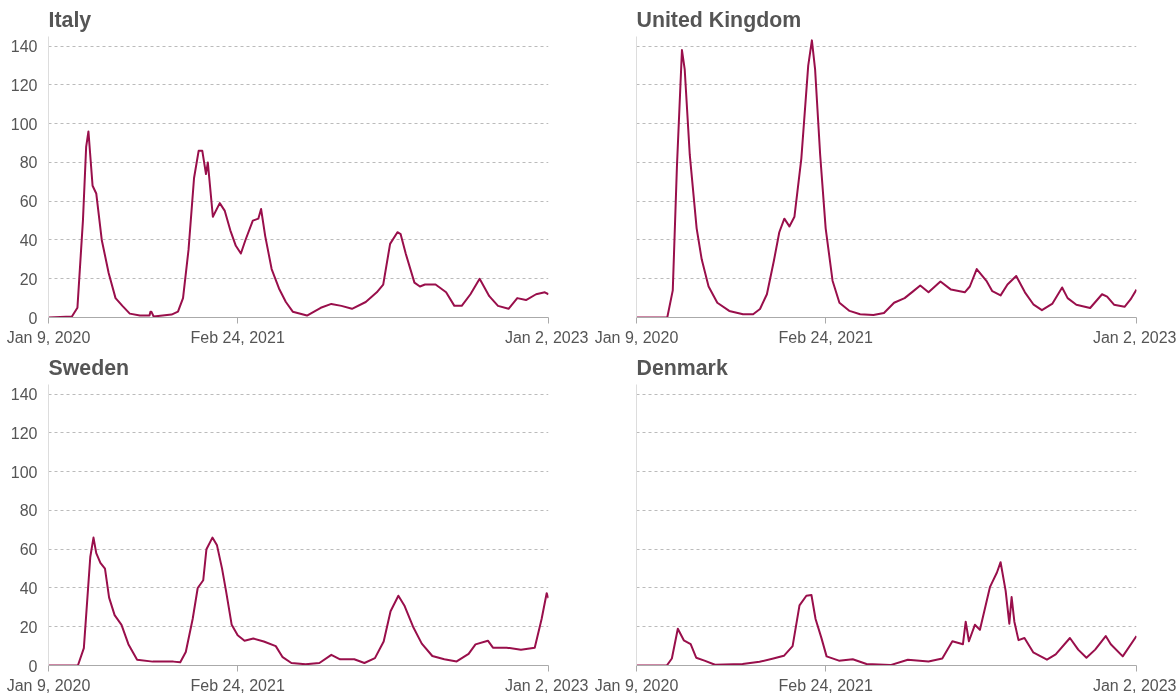  What do you see at coordinates (682, 367) in the screenshot?
I see `chart-title: Denmark` at bounding box center [682, 367].